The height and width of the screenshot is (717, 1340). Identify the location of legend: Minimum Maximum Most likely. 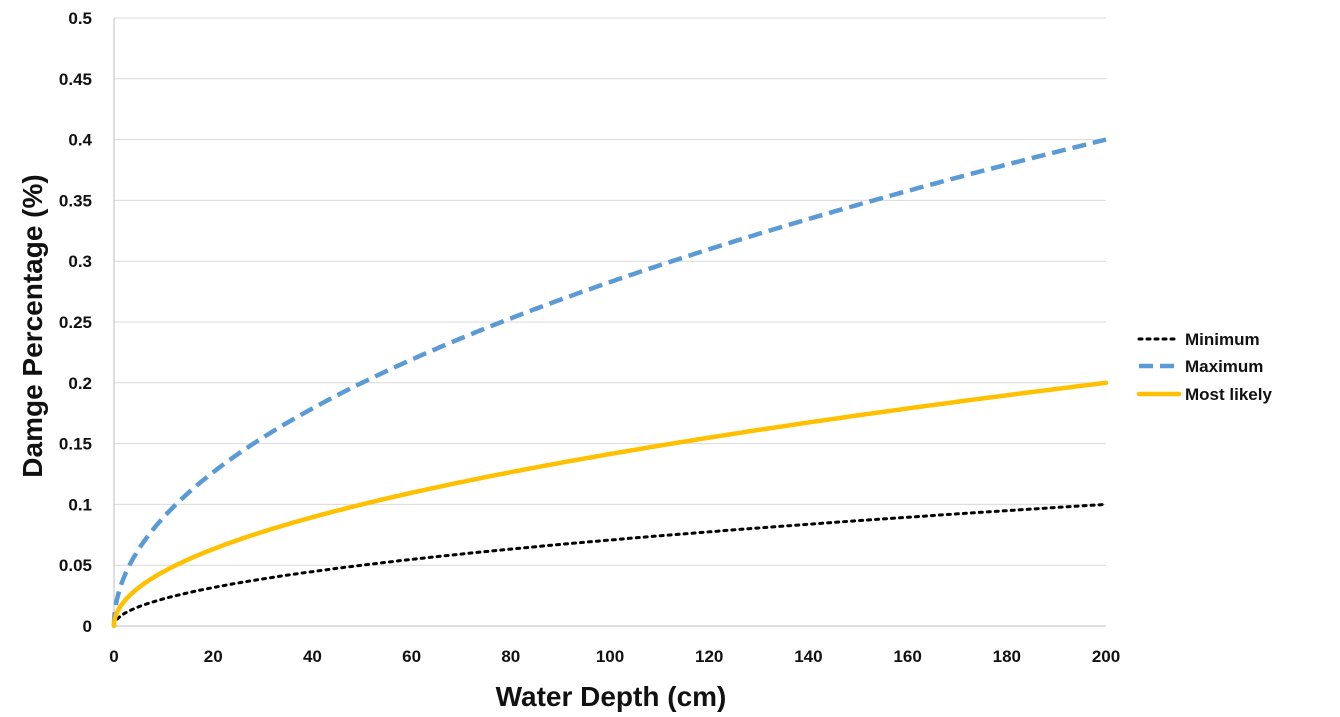
(1204, 367).